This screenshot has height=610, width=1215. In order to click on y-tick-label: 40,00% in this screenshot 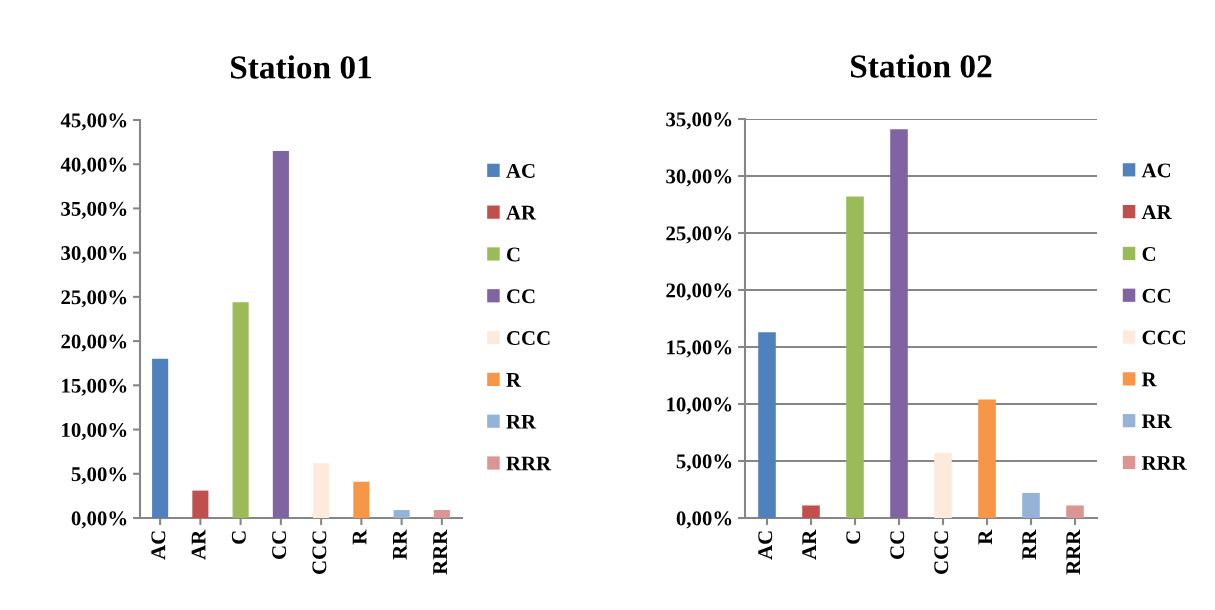, I will do `click(93, 166)`.